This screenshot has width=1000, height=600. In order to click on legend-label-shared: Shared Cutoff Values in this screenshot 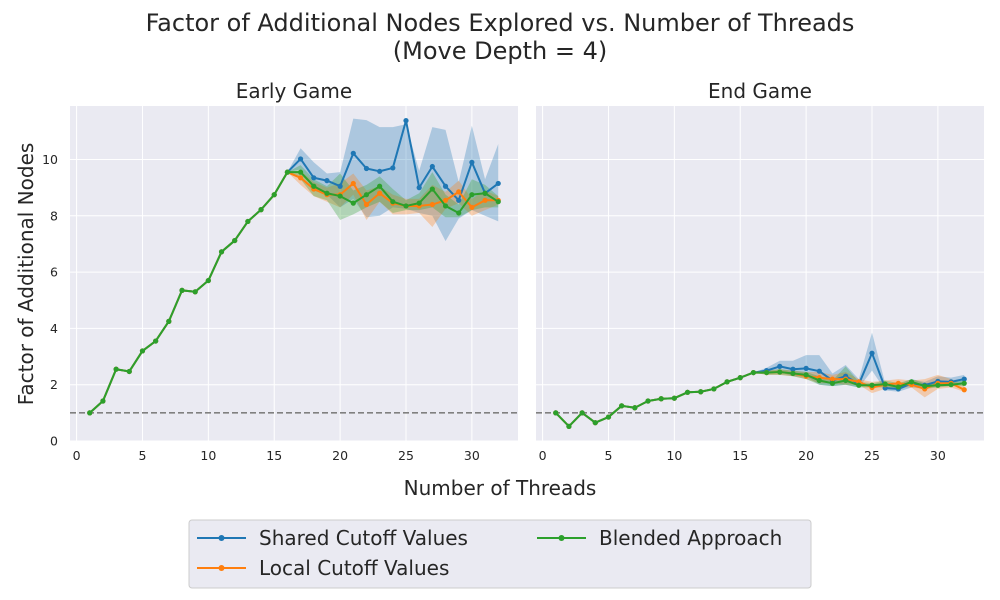, I will do `click(363, 538)`.